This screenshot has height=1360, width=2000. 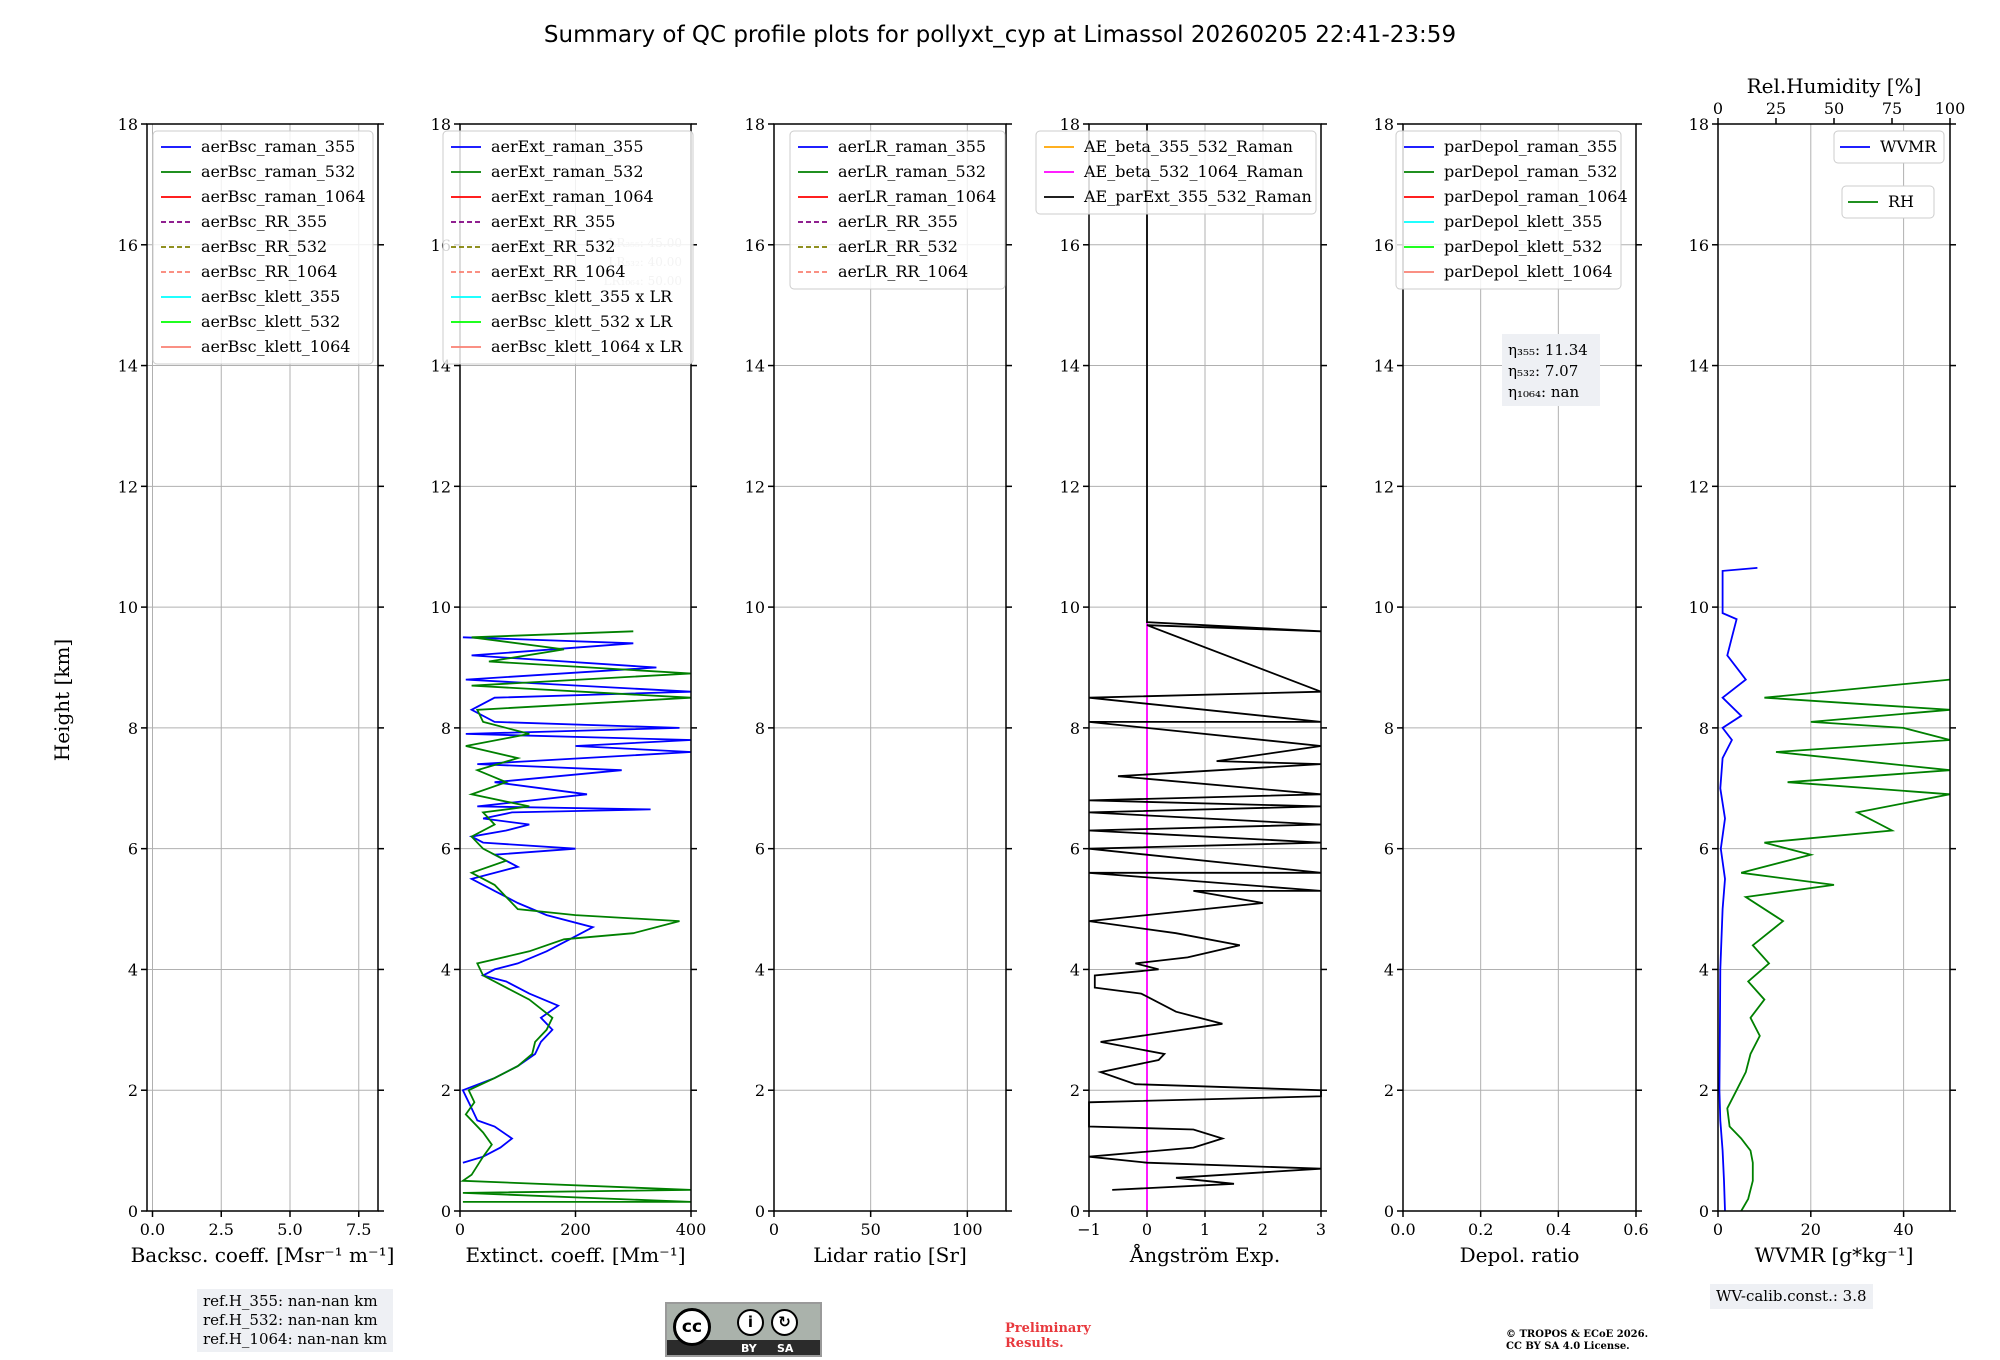 What do you see at coordinates (567, 171) in the screenshot?
I see `legend-label: aerExt_raman_532` at bounding box center [567, 171].